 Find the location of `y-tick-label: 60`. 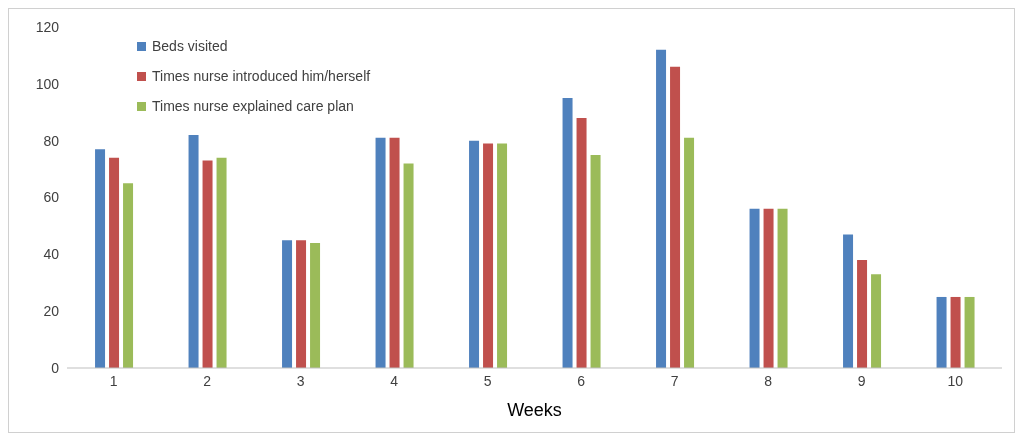

y-tick-label: 60 is located at coordinates (51, 197).